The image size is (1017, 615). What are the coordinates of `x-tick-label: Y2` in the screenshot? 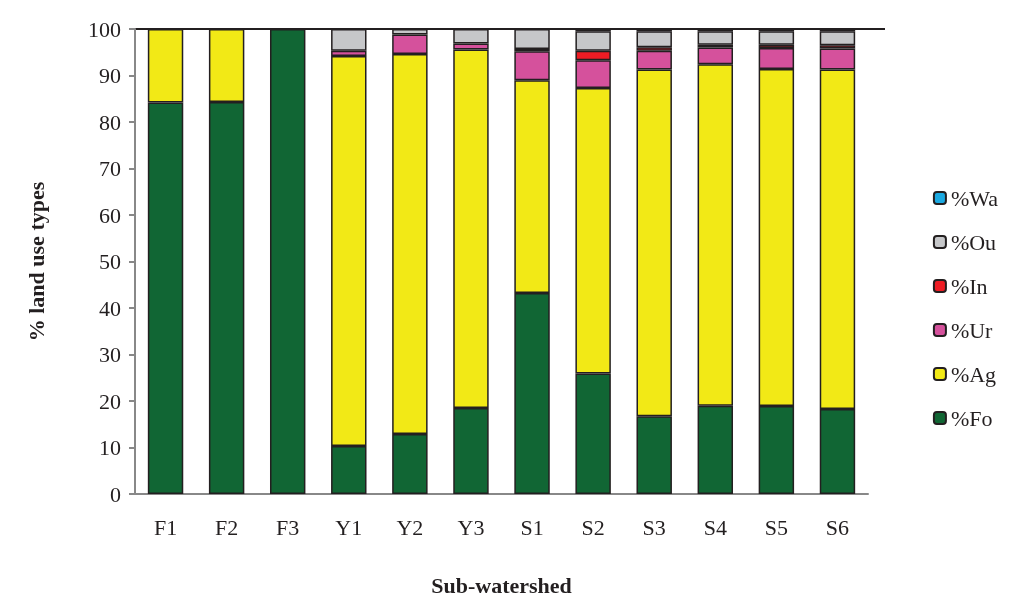 It's located at (410, 527).